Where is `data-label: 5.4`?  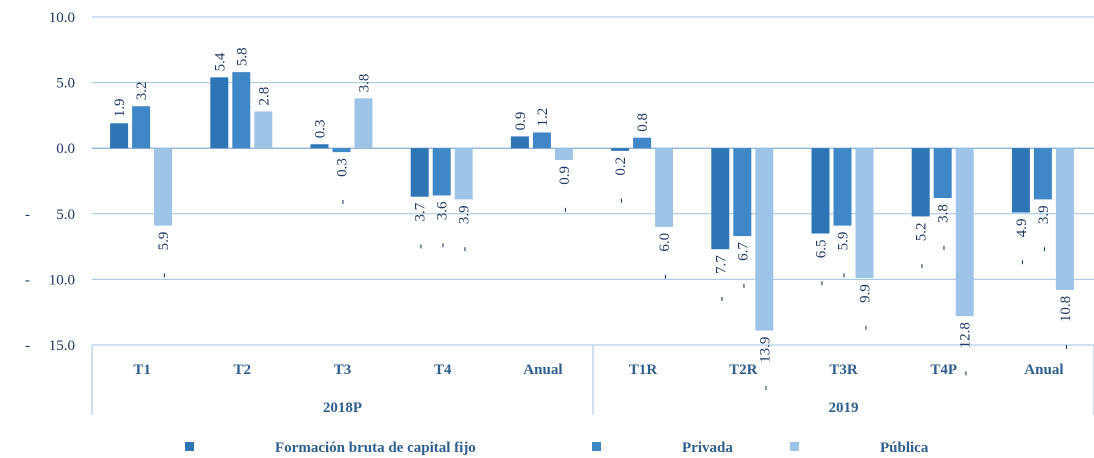
data-label: 5.4 is located at coordinates (220, 61).